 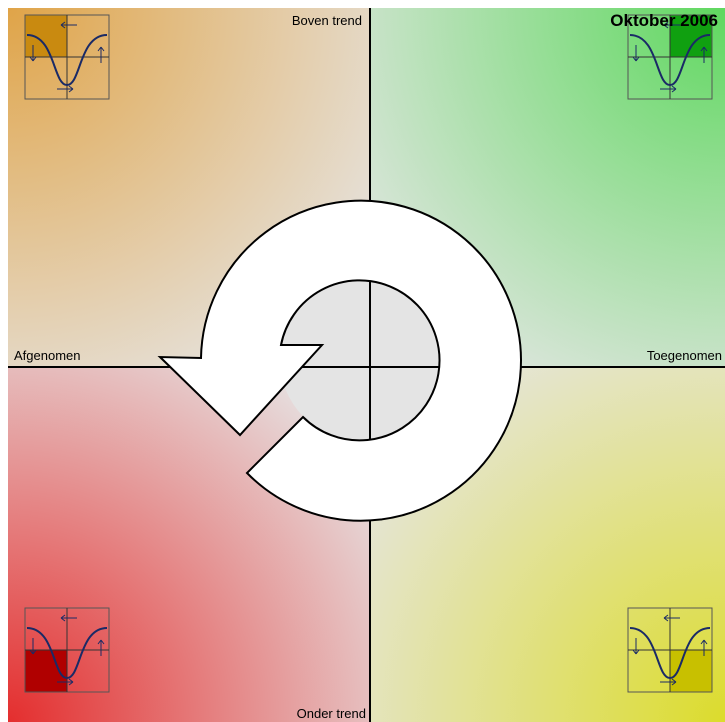 What do you see at coordinates (684, 355) in the screenshot?
I see `label-right: Toegenomen` at bounding box center [684, 355].